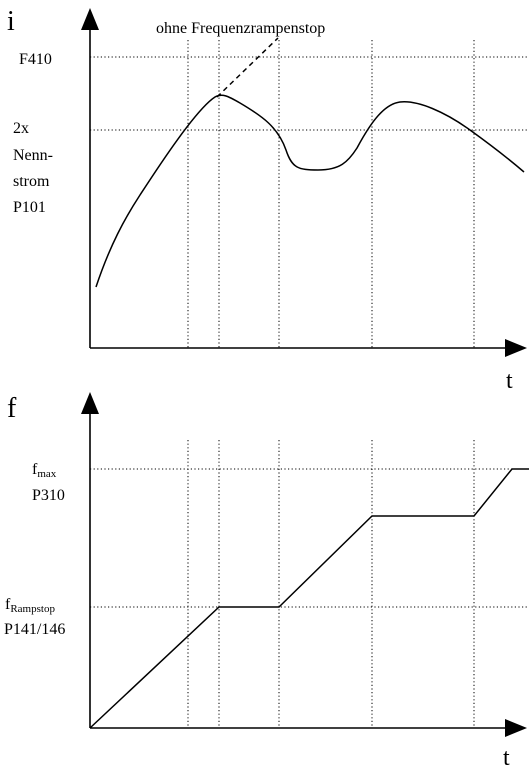 The height and width of the screenshot is (767, 529). I want to click on no-rampstop-annotation: ohne Frequenzrampenstop, so click(240, 28).